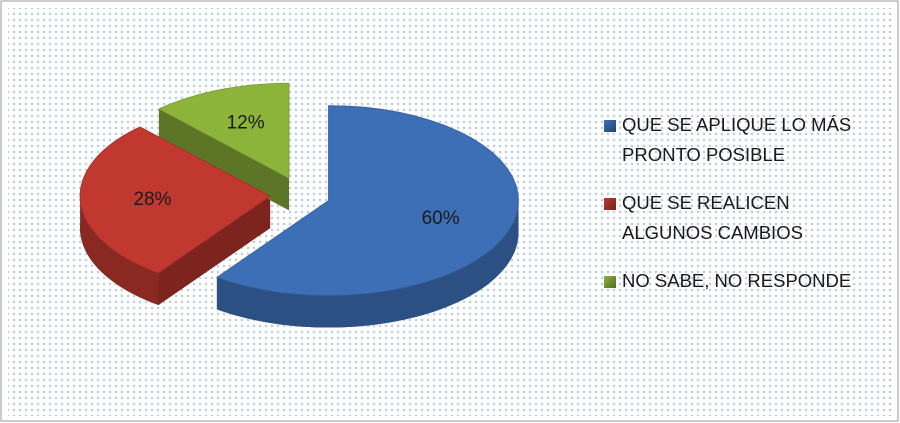 The height and width of the screenshot is (423, 900). I want to click on data-label: 28%, so click(152, 199).